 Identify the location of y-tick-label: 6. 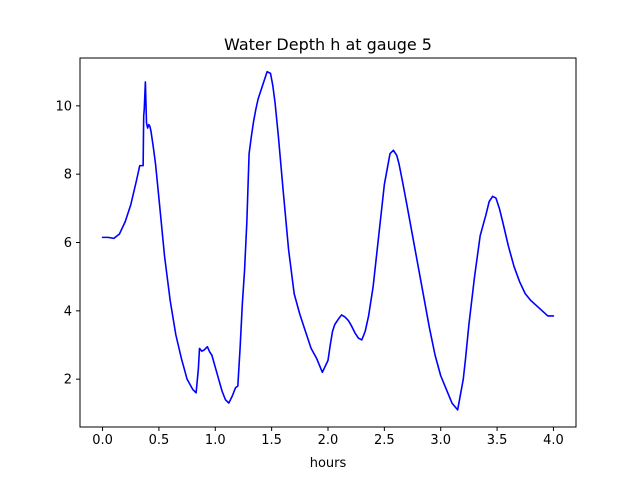
(68, 243).